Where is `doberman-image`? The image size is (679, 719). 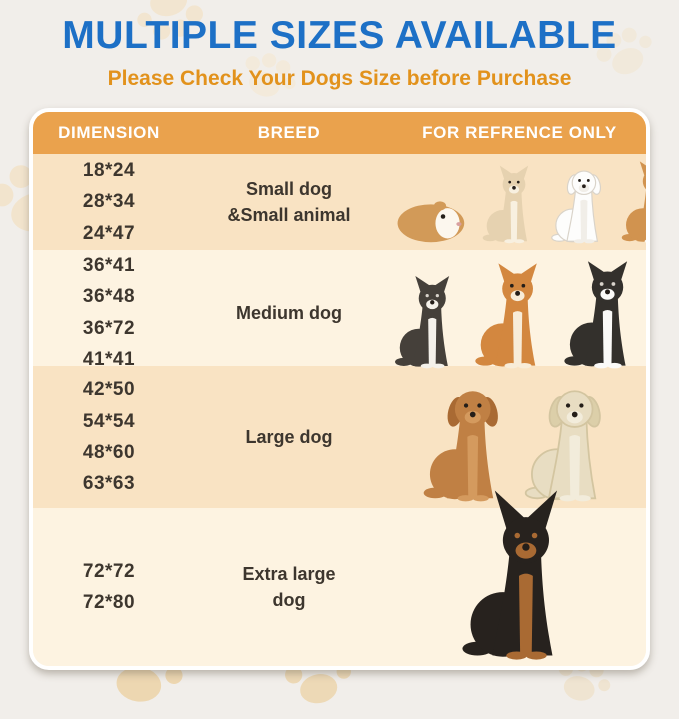
doberman-image is located at coordinates (516, 584).